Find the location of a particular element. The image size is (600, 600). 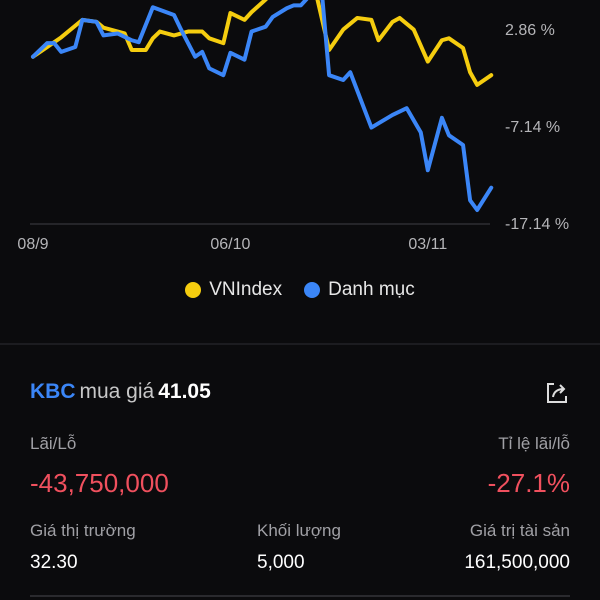

pnl-label: Lãi/Lỗ is located at coordinates (53, 443).